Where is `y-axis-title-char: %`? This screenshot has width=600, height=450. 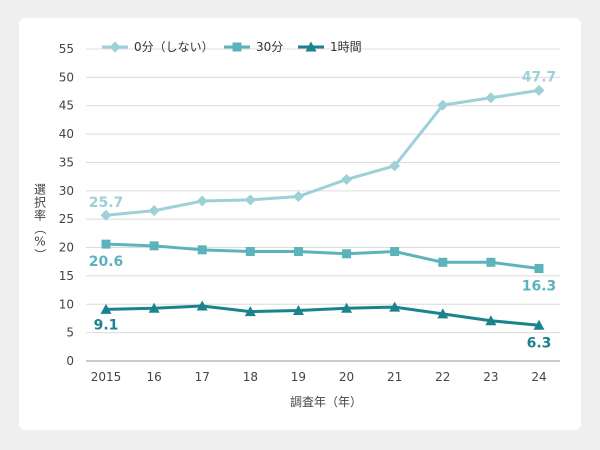 y-axis-title-char: % is located at coordinates (39, 242).